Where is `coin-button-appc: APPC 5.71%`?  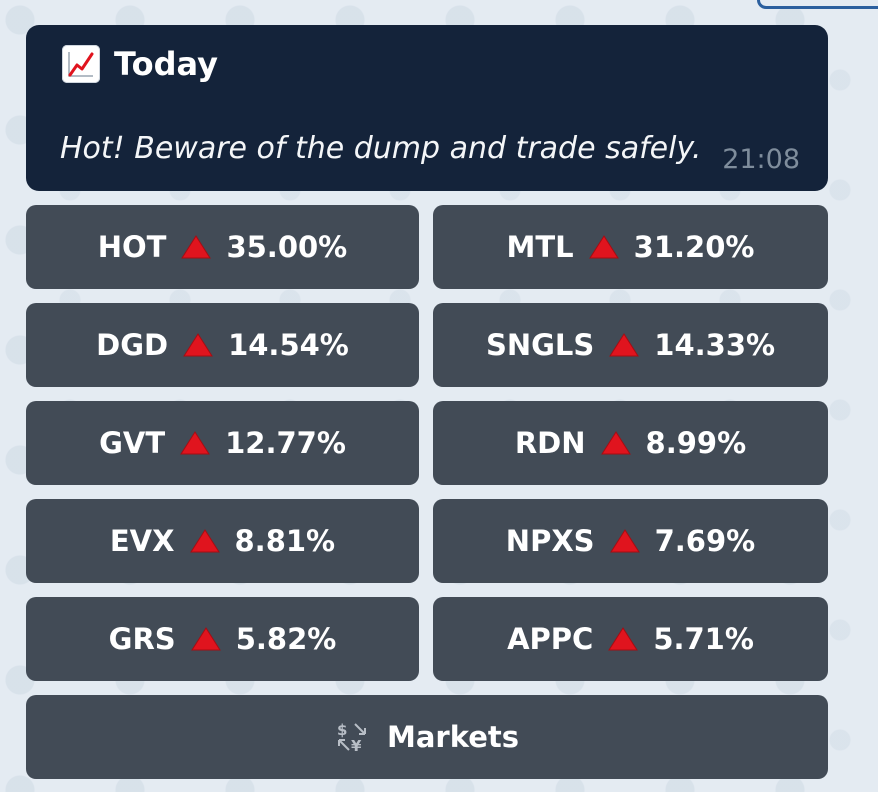 coin-button-appc: APPC 5.71% is located at coordinates (630, 639).